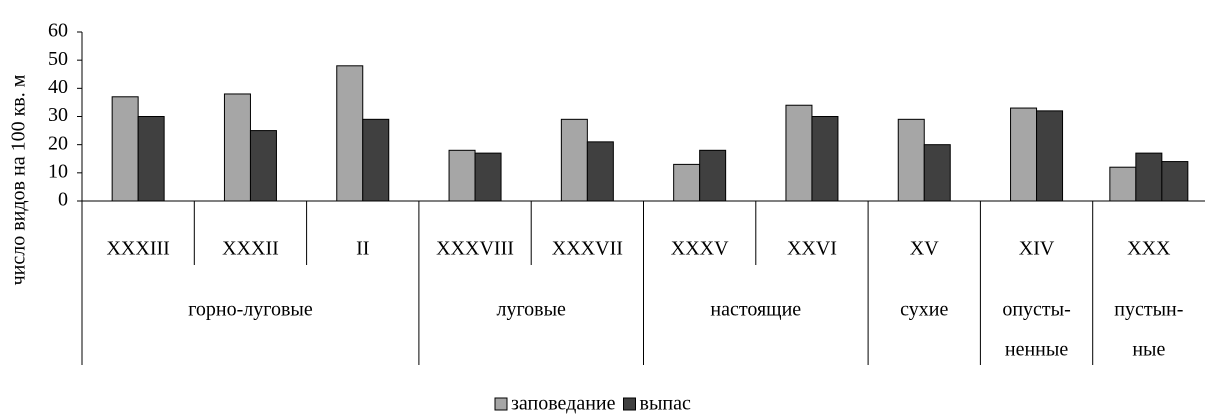 Image resolution: width=1206 pixels, height=418 pixels. Describe the element at coordinates (665, 404) in the screenshot. I see `legend-label: выпас` at that location.